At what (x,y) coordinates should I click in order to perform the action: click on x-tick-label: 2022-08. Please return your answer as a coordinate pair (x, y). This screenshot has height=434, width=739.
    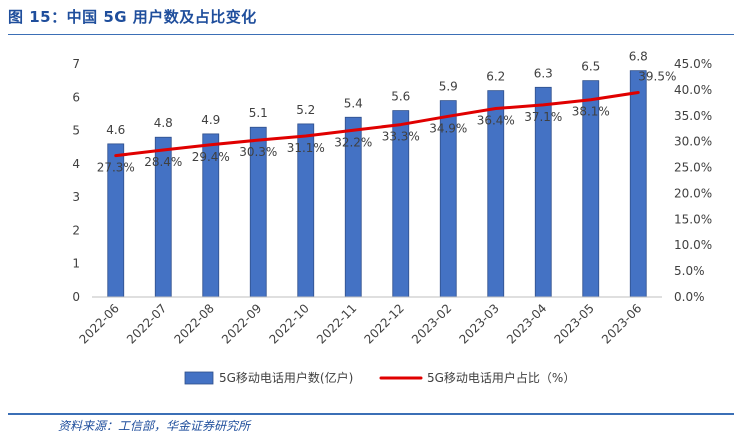
    Looking at the image, I should click on (194, 323).